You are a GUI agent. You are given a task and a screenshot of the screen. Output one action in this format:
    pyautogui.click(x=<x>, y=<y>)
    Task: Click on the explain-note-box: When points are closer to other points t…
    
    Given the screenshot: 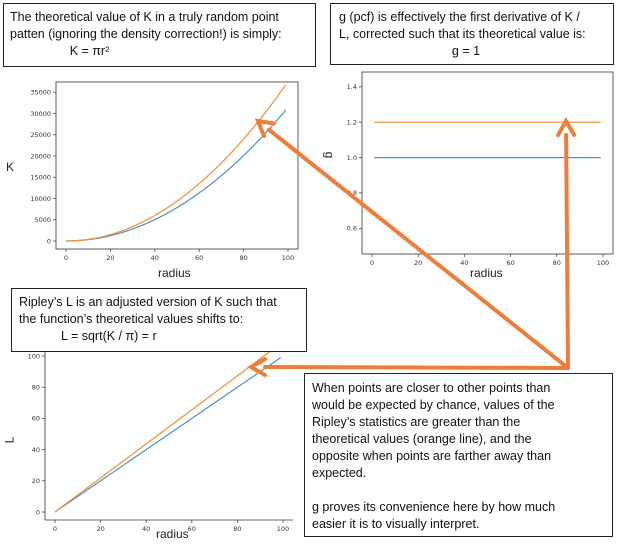 What is the action you would take?
    pyautogui.click(x=458, y=455)
    